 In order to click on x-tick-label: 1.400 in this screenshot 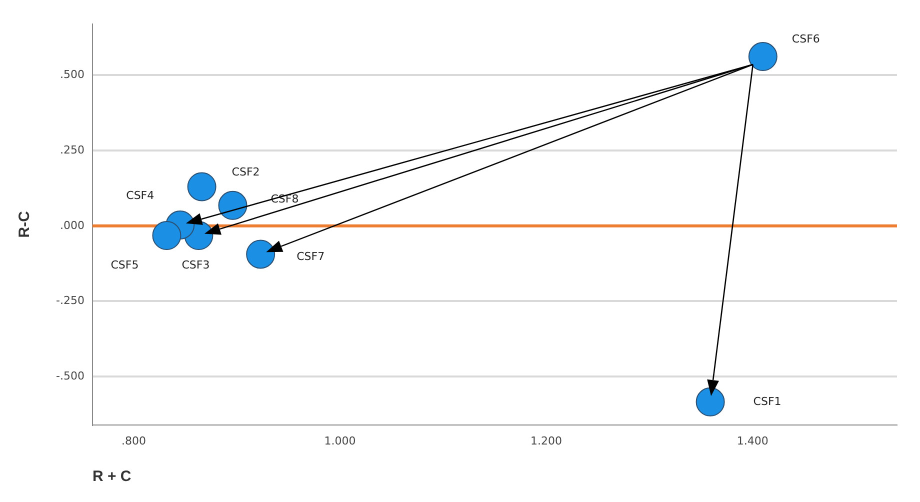, I will do `click(752, 441)`.